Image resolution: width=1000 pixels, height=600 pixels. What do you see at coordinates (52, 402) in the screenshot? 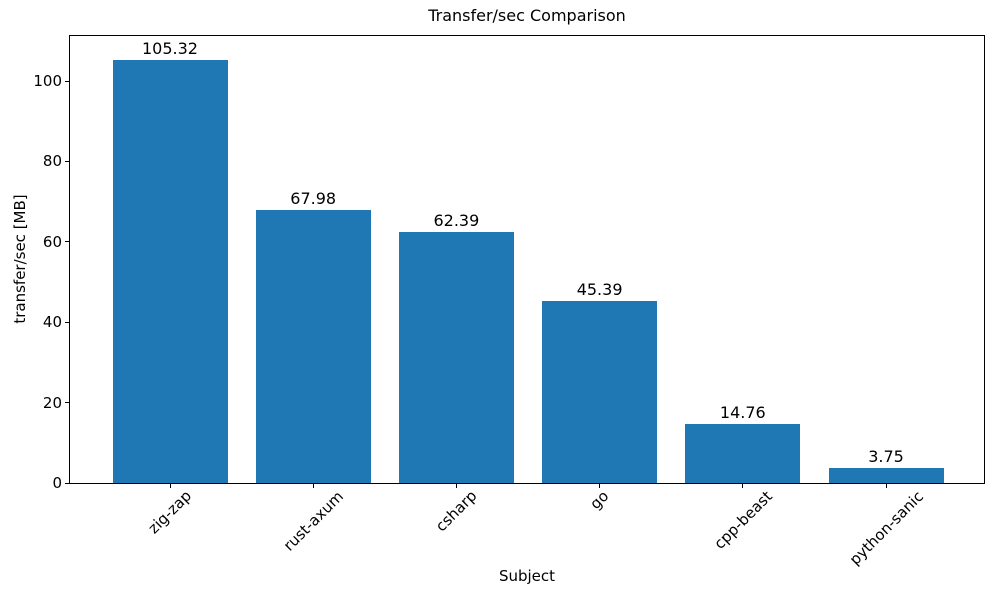
I see `y-tick-label: 20` at bounding box center [52, 402].